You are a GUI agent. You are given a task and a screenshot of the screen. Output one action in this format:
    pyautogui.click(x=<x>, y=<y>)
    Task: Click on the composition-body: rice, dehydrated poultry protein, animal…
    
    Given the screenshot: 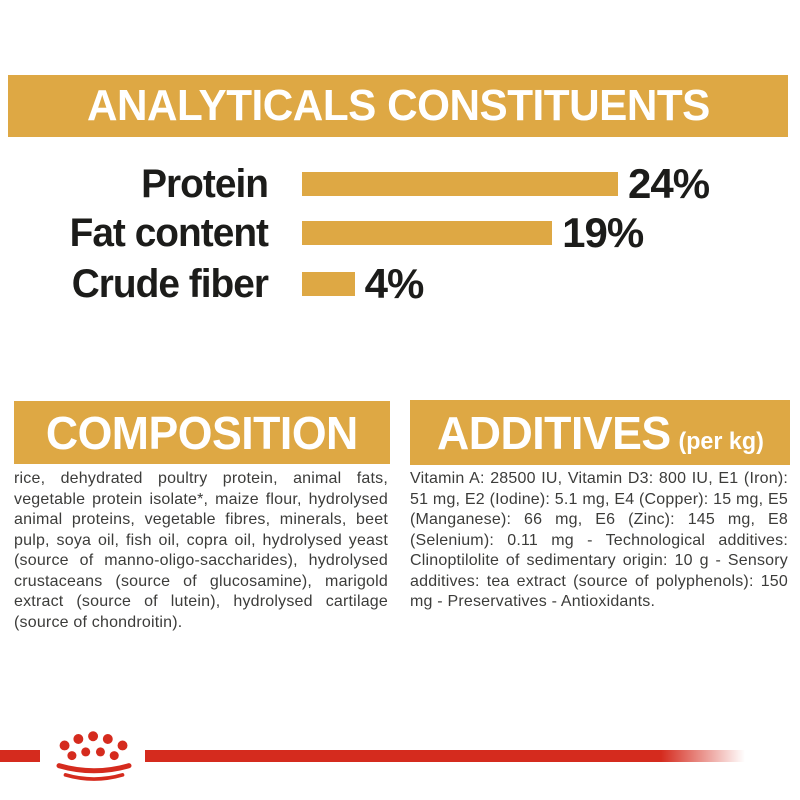 What is the action you would take?
    pyautogui.click(x=201, y=550)
    